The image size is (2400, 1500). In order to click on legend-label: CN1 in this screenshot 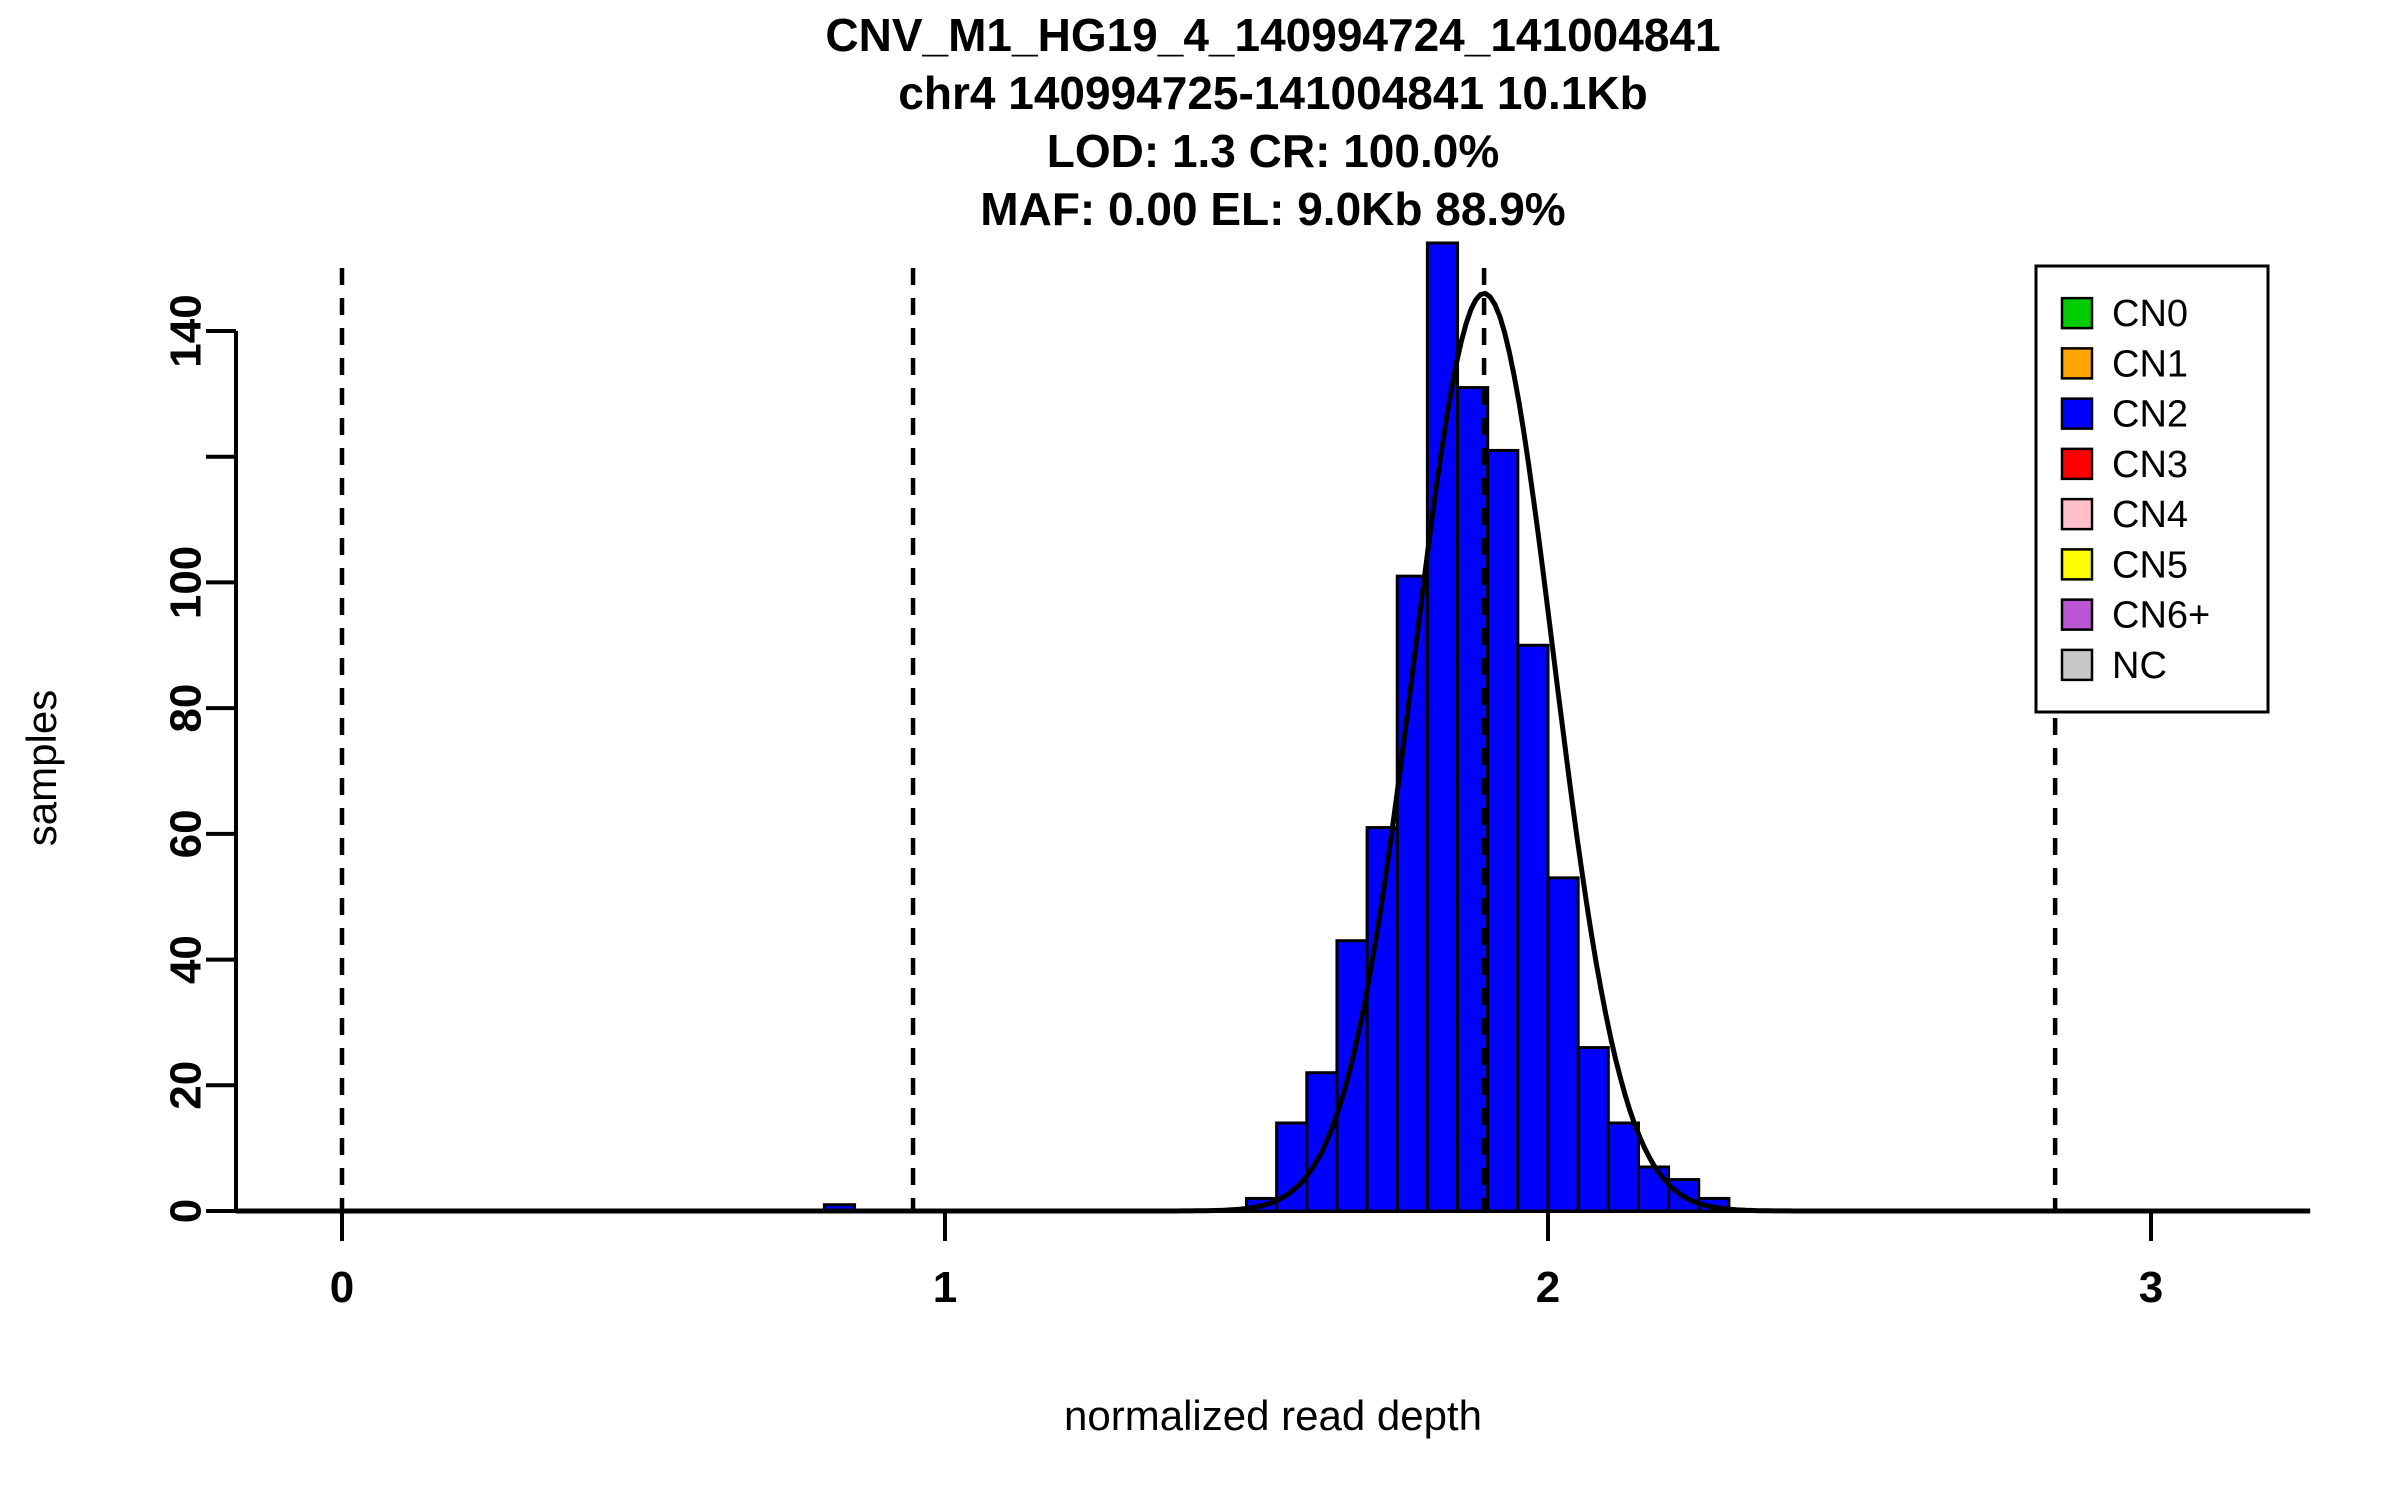, I will do `click(2150, 364)`.